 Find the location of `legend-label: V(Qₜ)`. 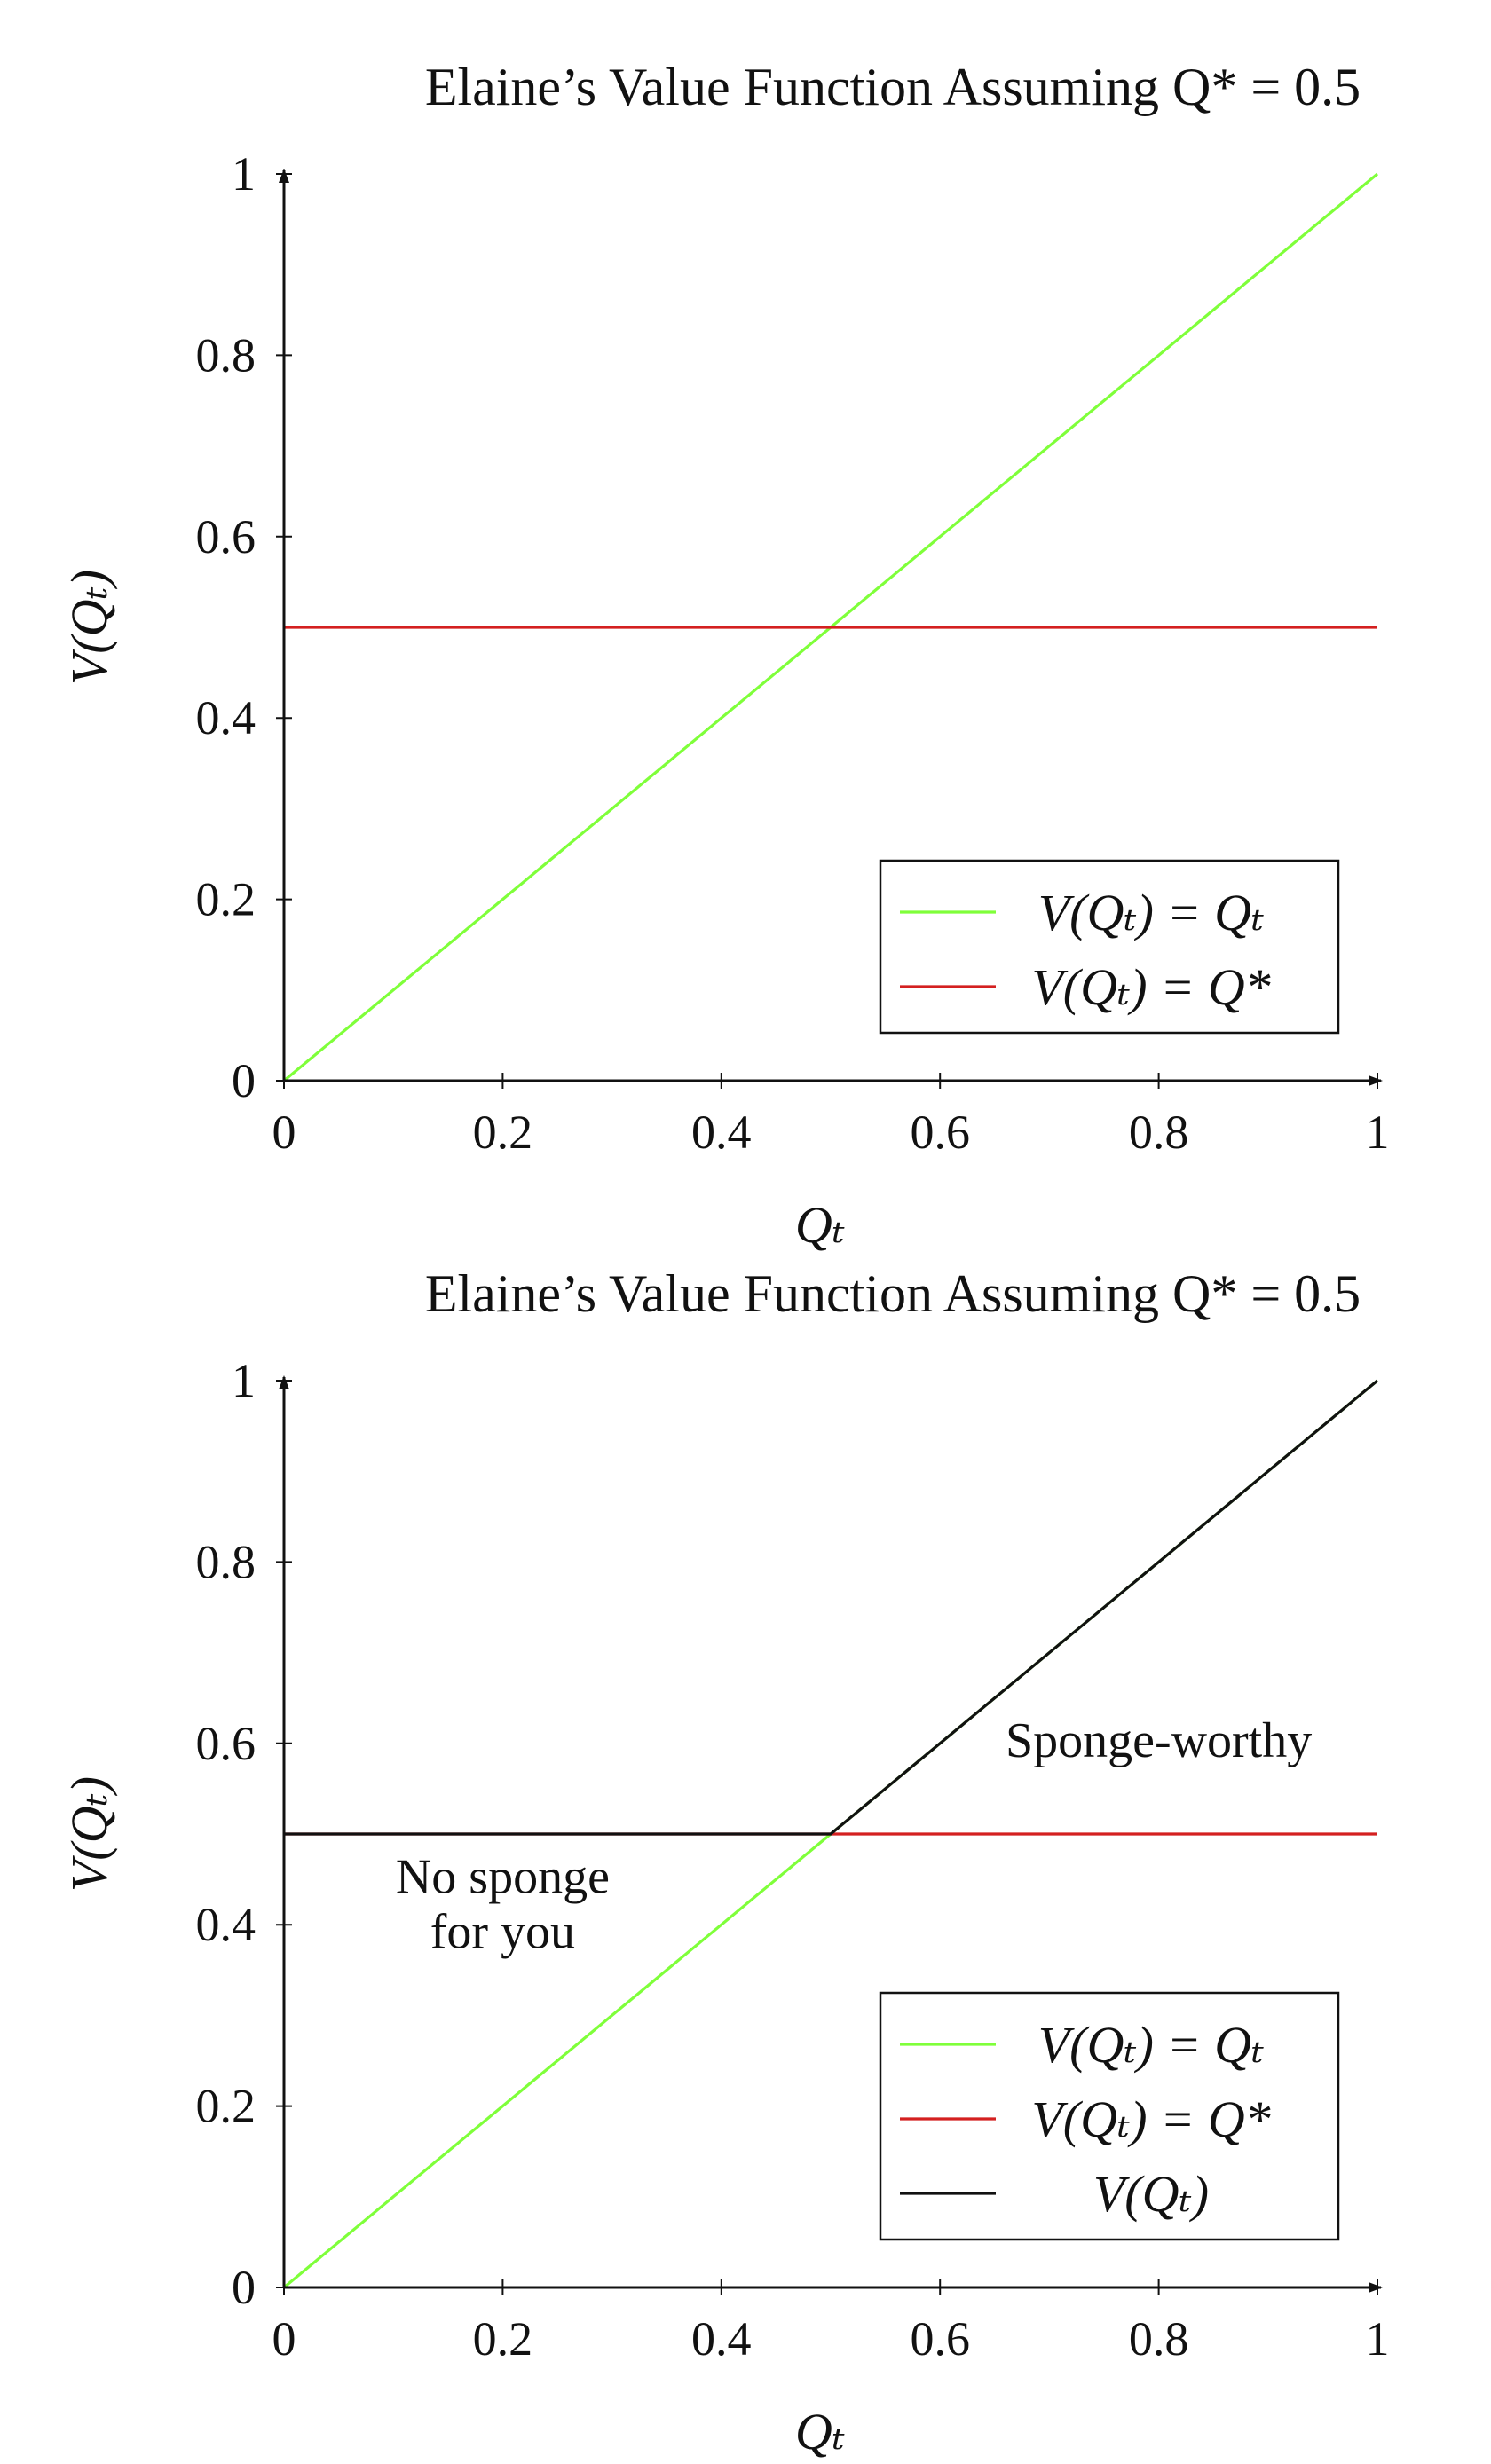

legend-label: V(Qₜ) is located at coordinates (1151, 2194).